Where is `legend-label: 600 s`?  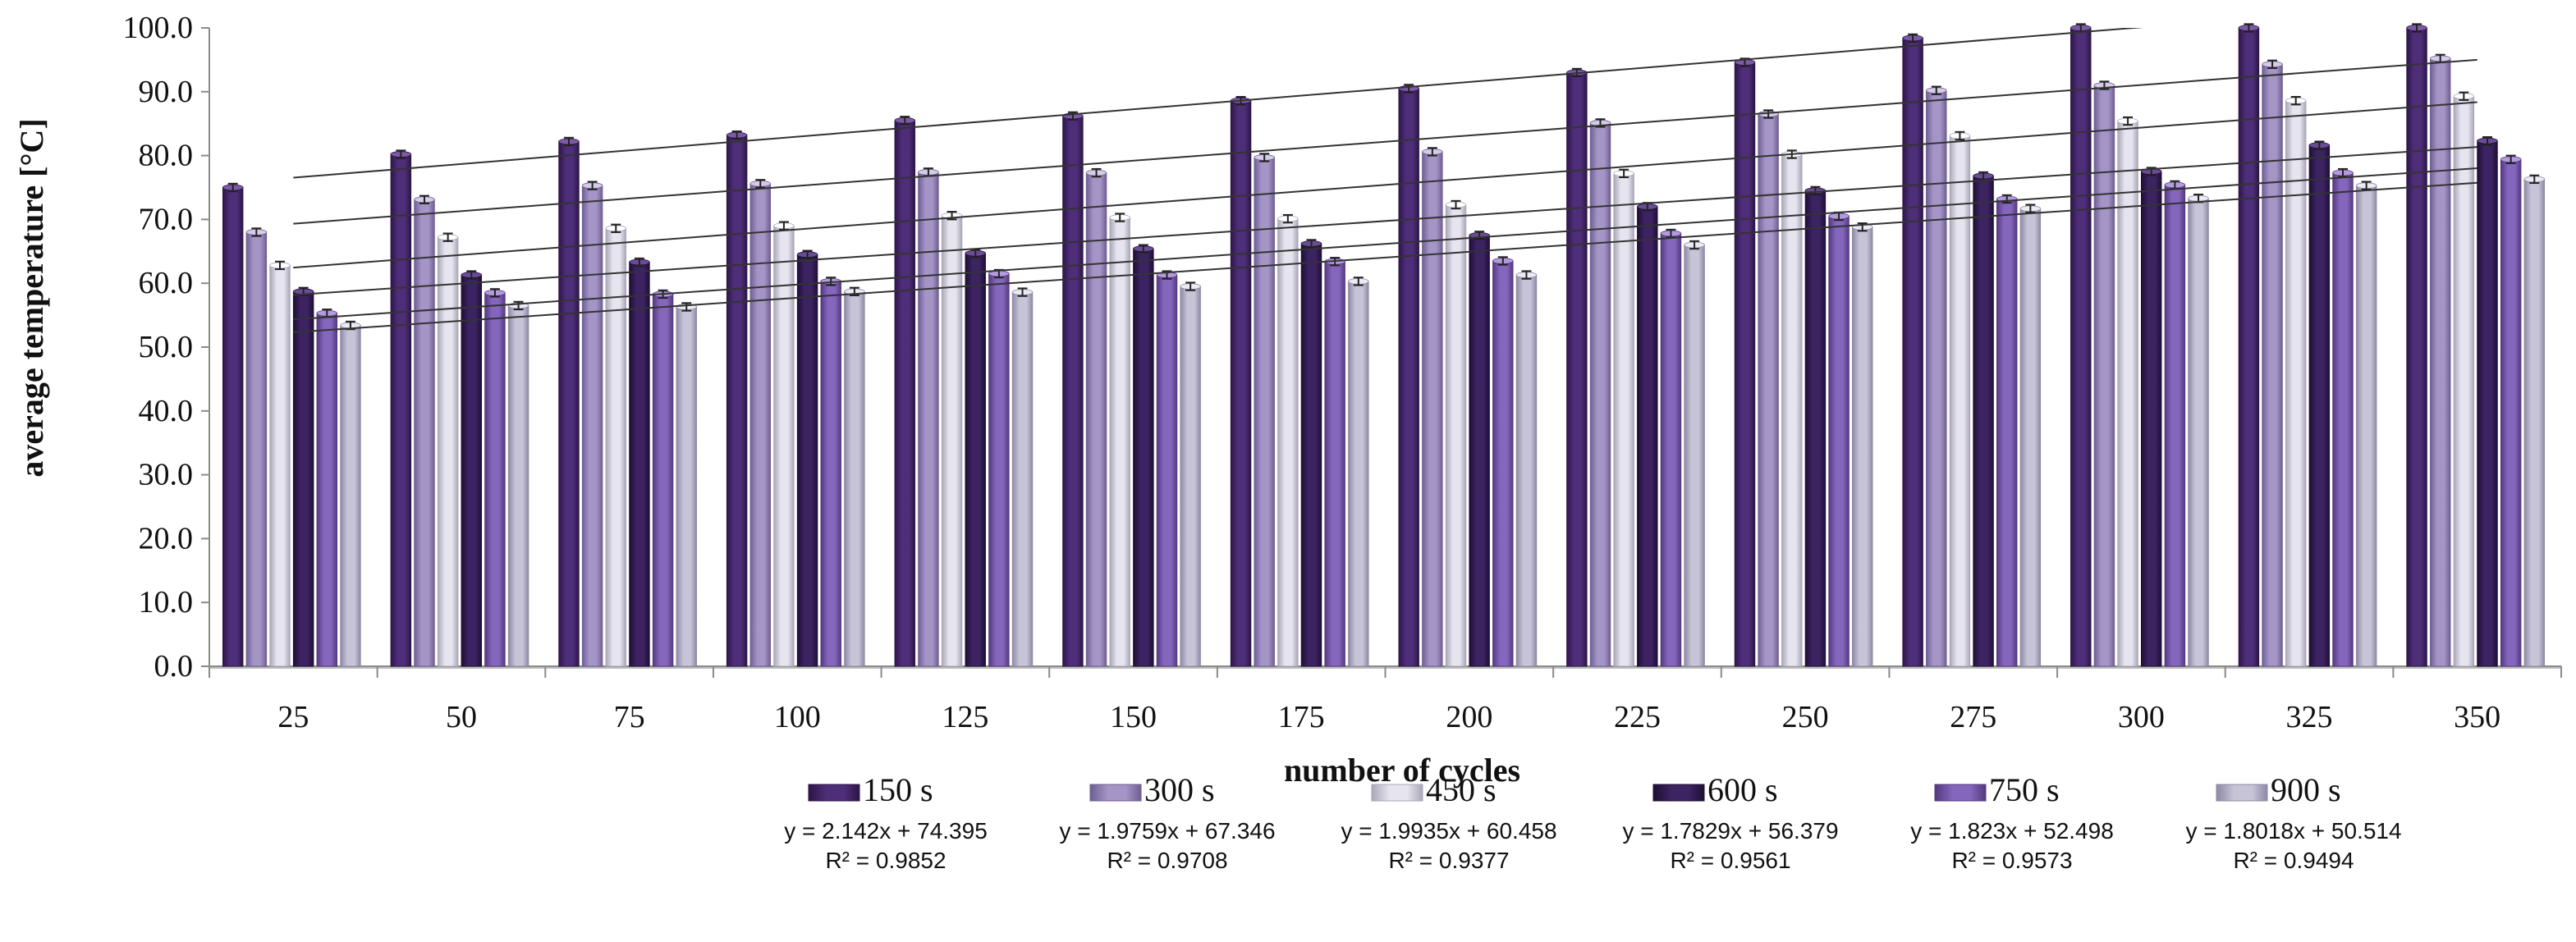
legend-label: 600 s is located at coordinates (1742, 789).